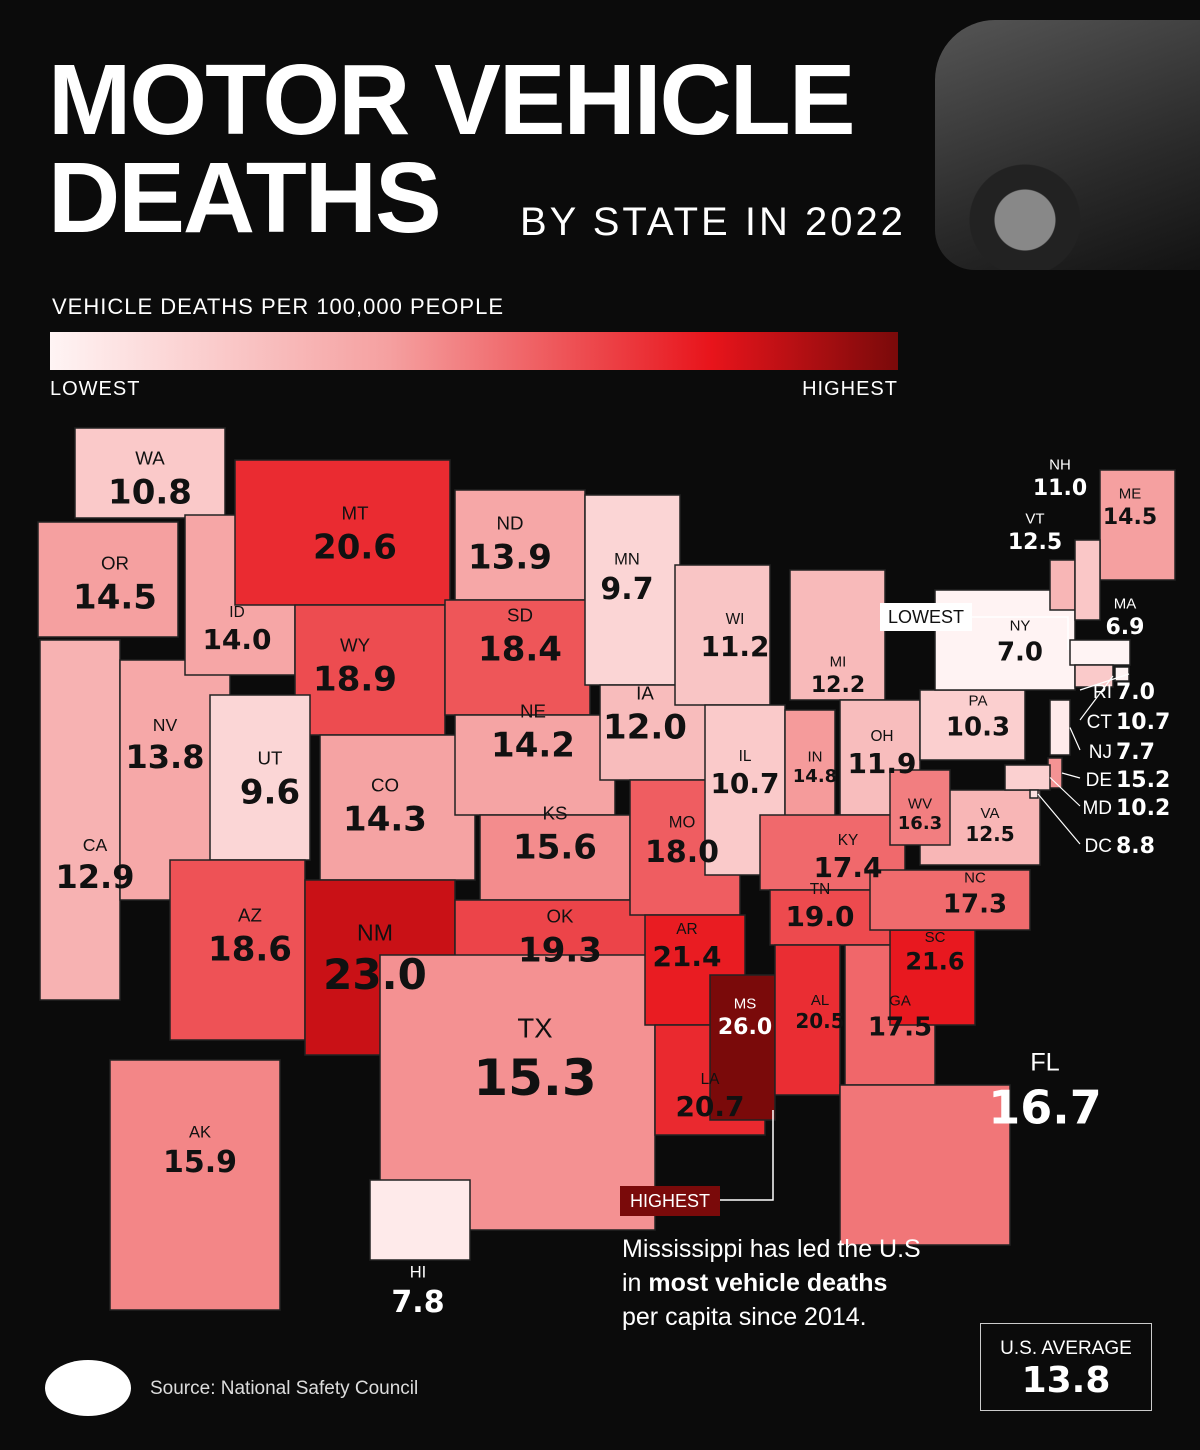 The height and width of the screenshot is (1450, 1200). What do you see at coordinates (510, 523) in the screenshot?
I see `state-code: ND` at bounding box center [510, 523].